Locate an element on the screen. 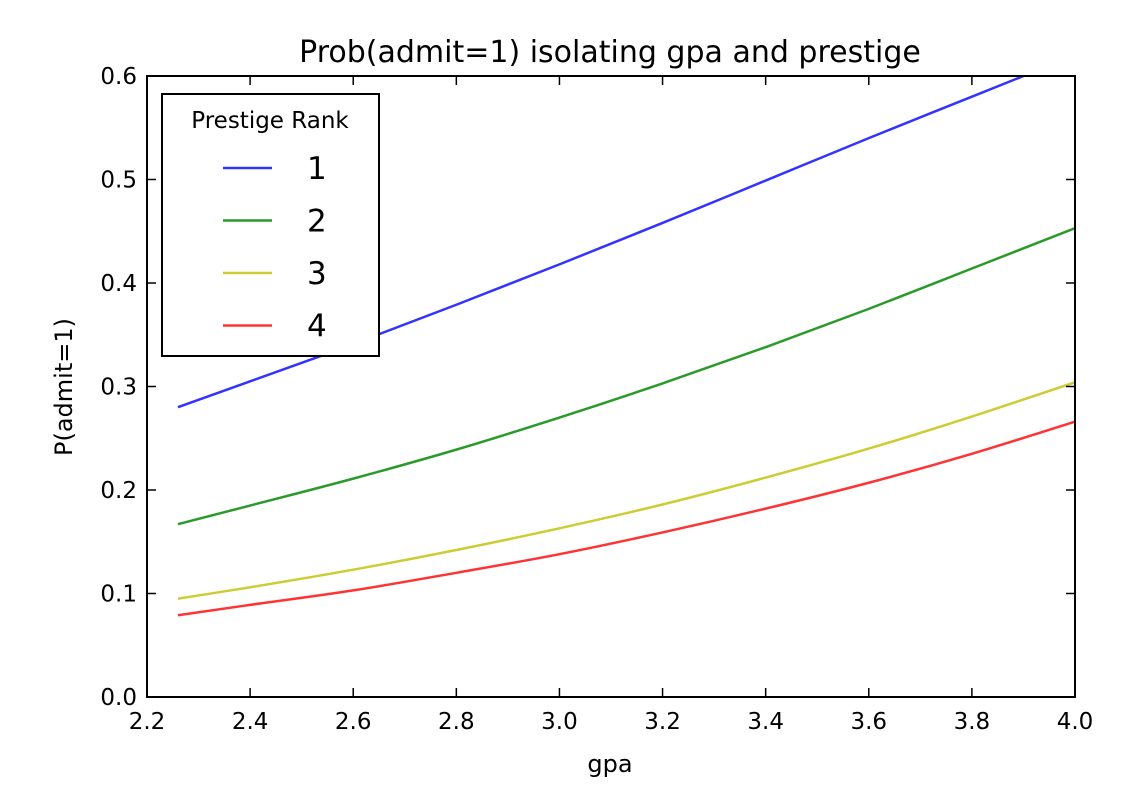 The width and height of the screenshot is (1146, 799). legend-label-3: 3 is located at coordinates (317, 274).